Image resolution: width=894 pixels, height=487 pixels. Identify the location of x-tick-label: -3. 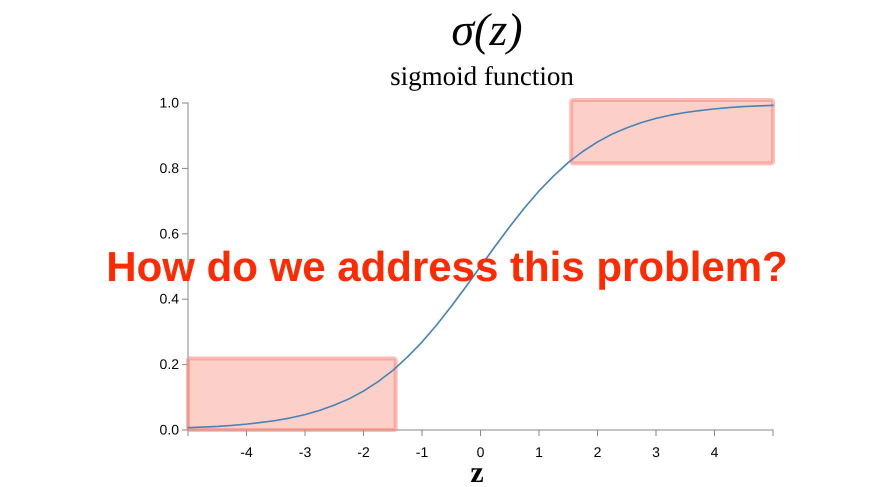
(305, 452).